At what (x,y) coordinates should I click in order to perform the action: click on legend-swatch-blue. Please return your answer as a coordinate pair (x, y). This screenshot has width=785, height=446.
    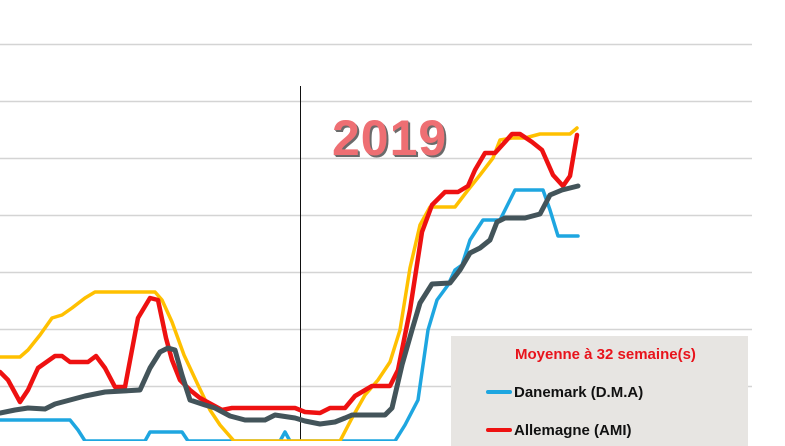
    Looking at the image, I should click on (499, 392).